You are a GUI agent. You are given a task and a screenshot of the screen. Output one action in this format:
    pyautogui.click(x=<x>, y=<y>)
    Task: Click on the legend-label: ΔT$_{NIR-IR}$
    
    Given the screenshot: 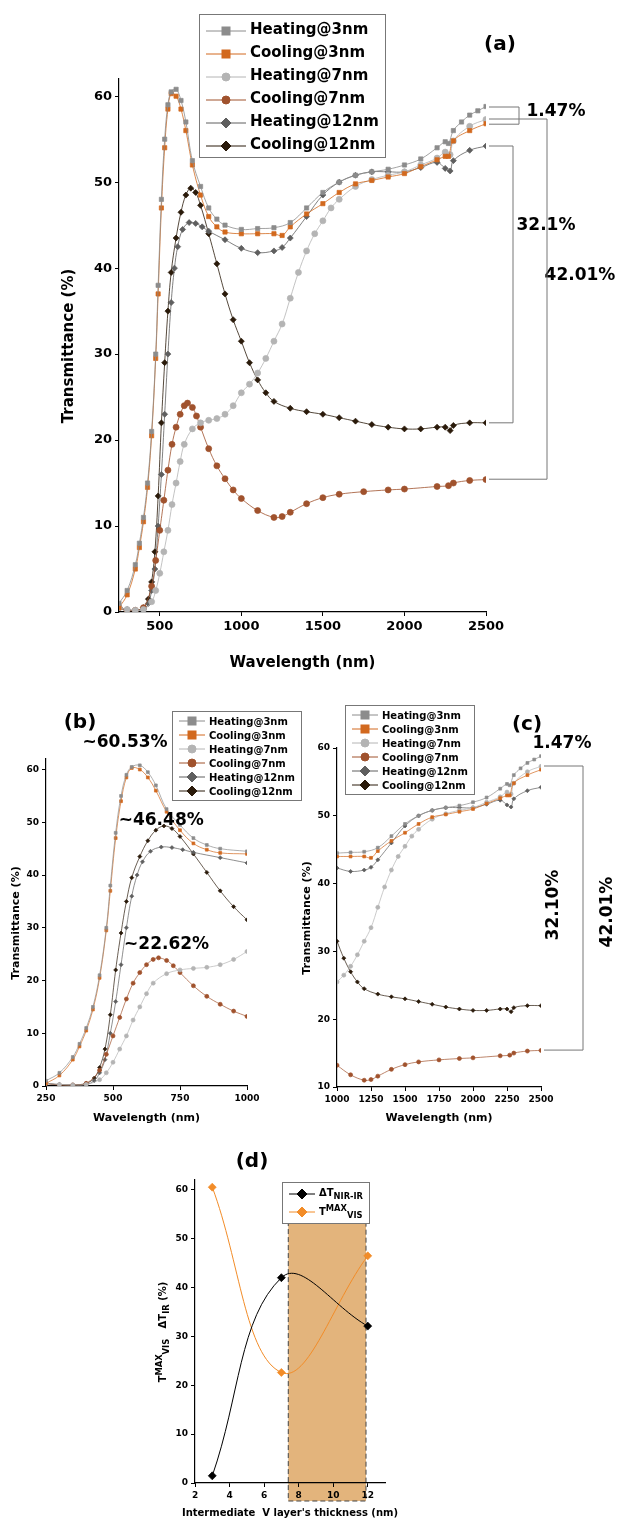 What is the action you would take?
    pyautogui.click(x=341, y=1194)
    